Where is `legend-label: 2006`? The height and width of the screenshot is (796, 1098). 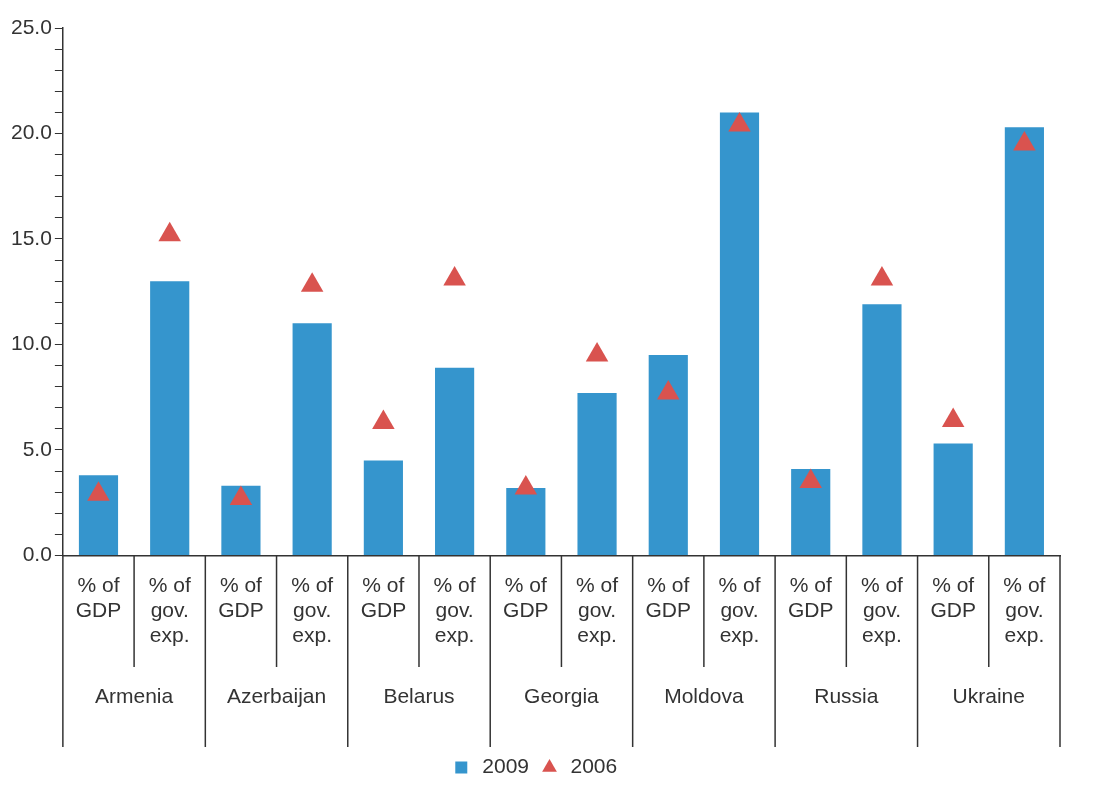 legend-label: 2006 is located at coordinates (594, 766).